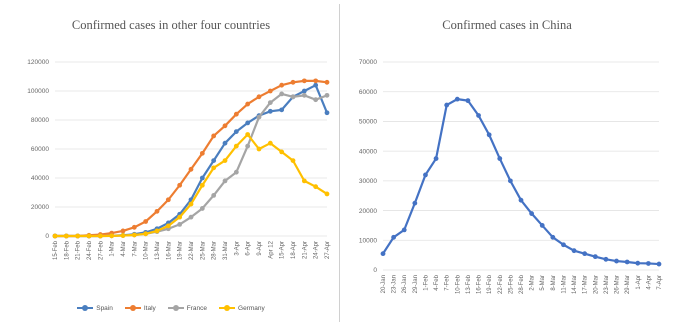 This screenshot has height=324, width=677. What do you see at coordinates (533, 283) in the screenshot?
I see `x-tick-label: 2-Mar` at bounding box center [533, 283].